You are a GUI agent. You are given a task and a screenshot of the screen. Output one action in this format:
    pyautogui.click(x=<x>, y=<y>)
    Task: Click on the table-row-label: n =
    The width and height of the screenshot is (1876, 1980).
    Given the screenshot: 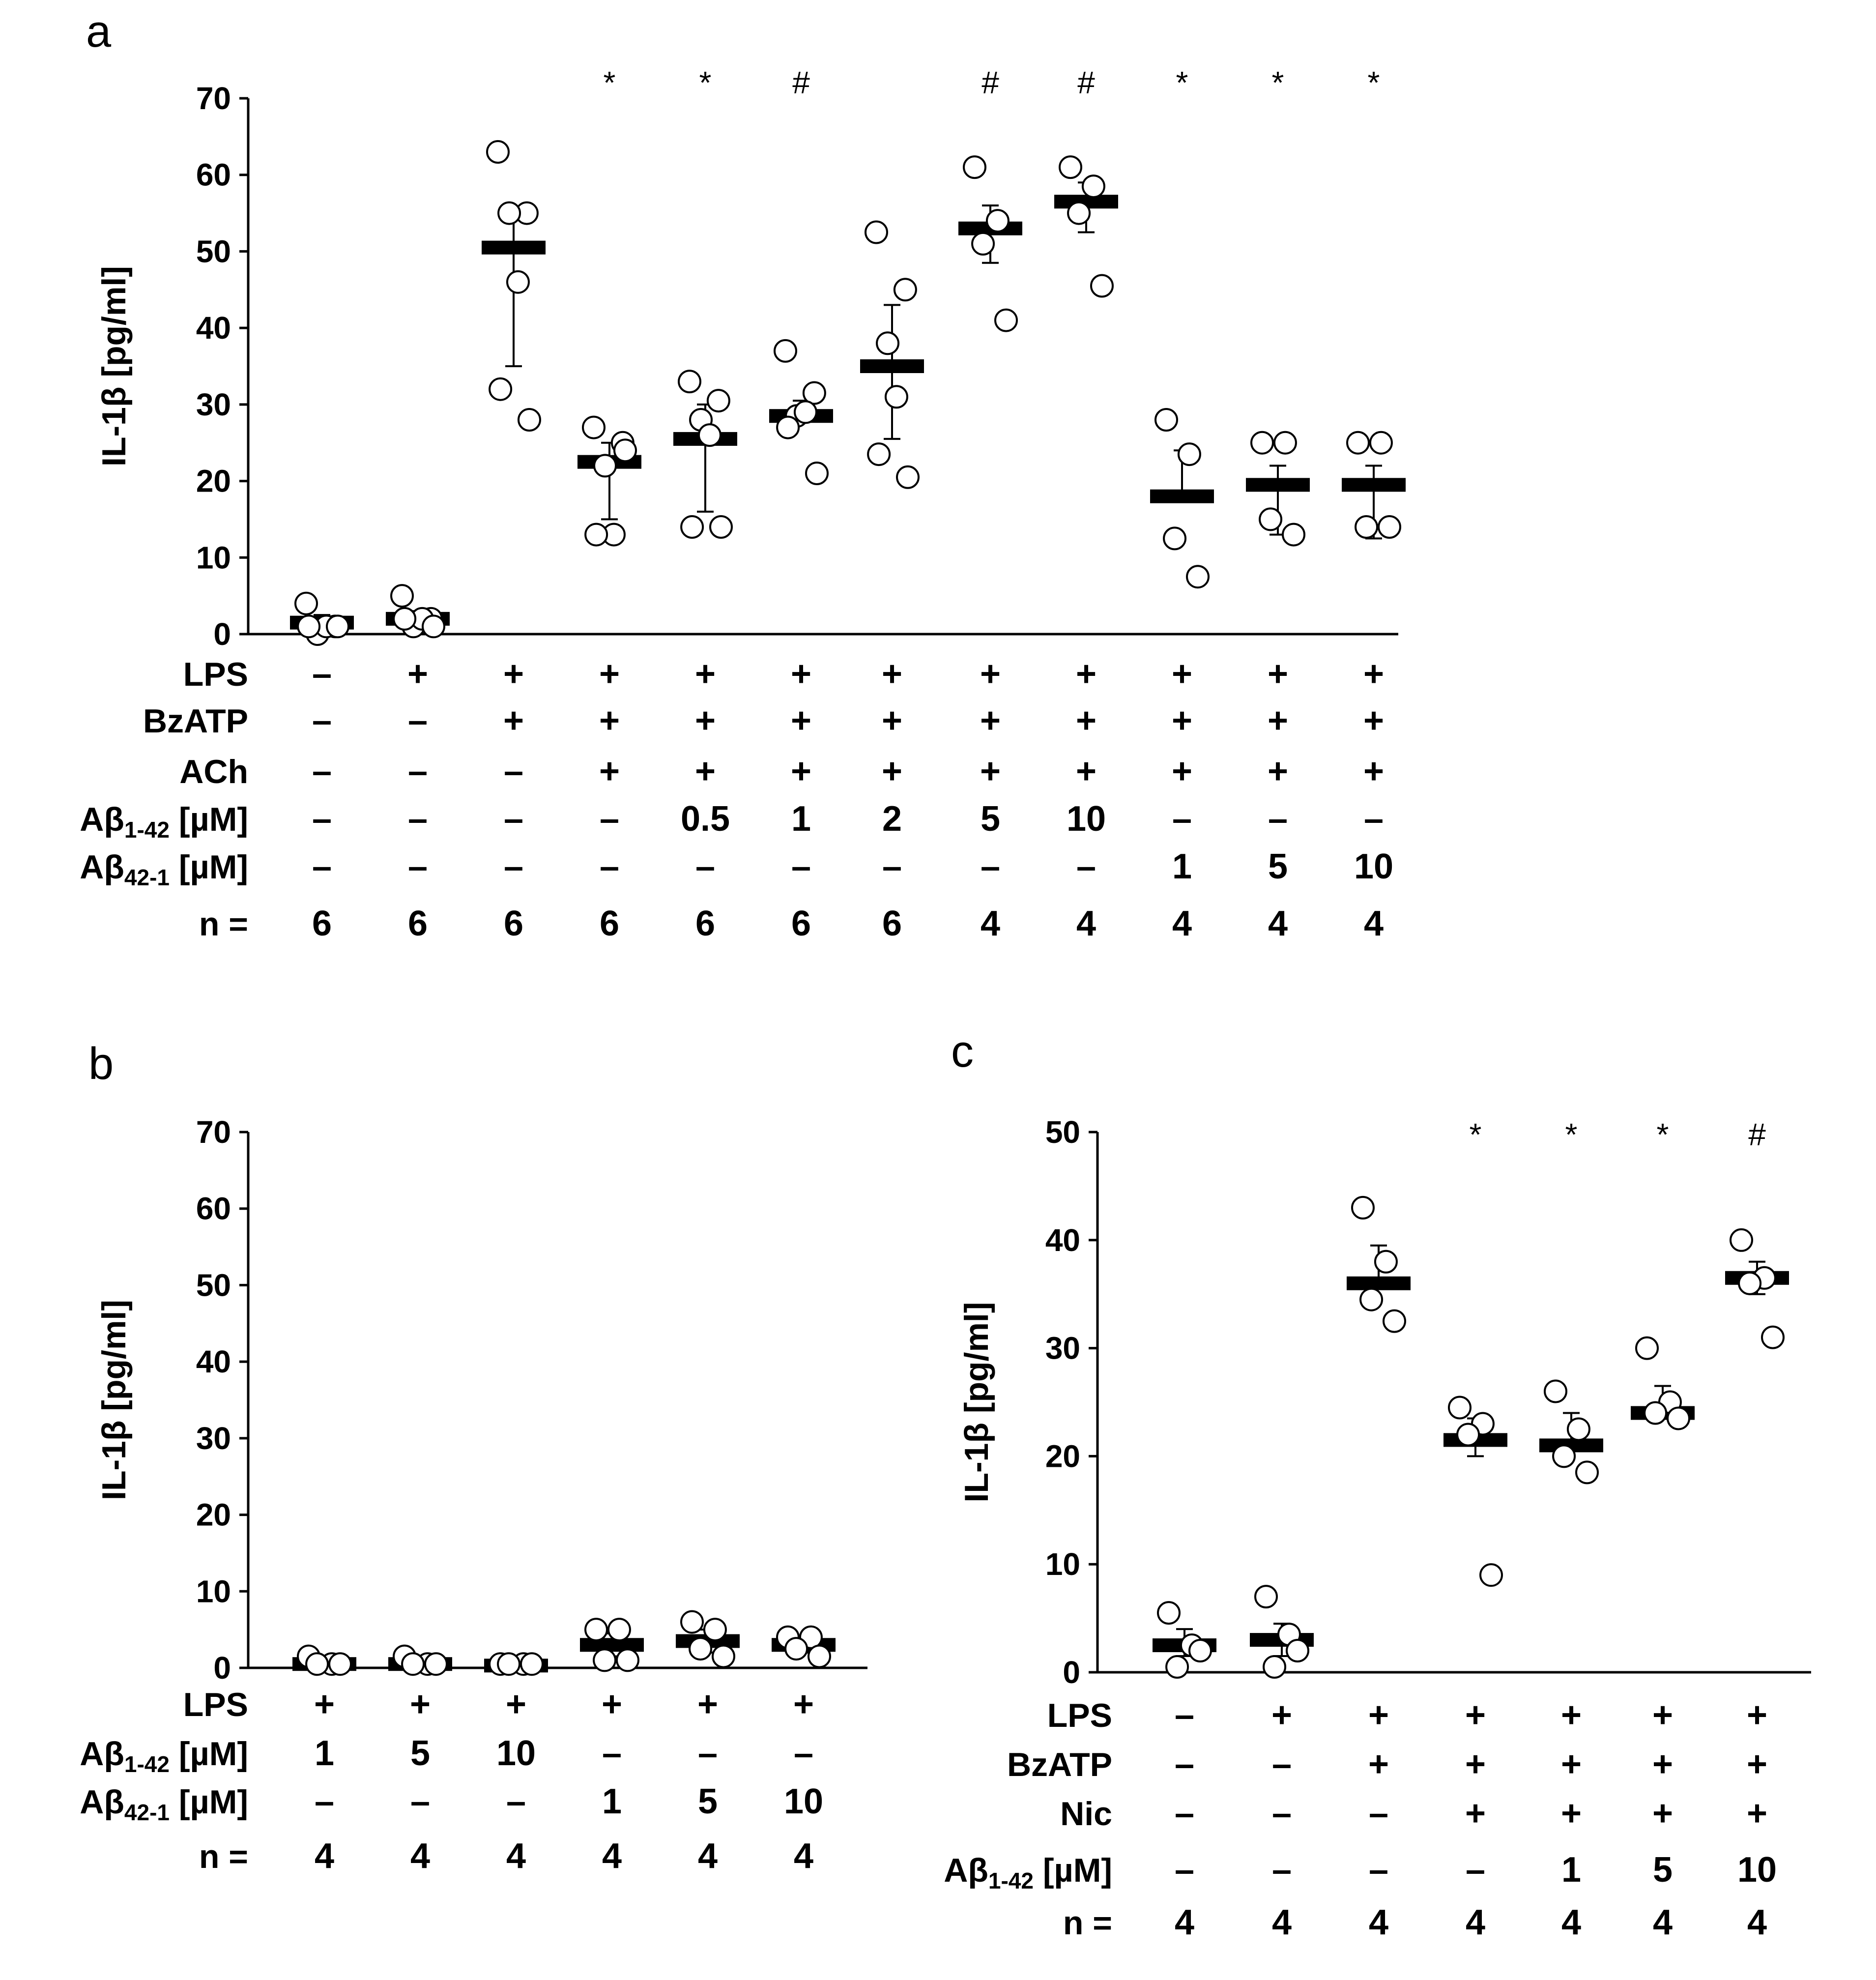 What is the action you would take?
    pyautogui.click(x=223, y=924)
    